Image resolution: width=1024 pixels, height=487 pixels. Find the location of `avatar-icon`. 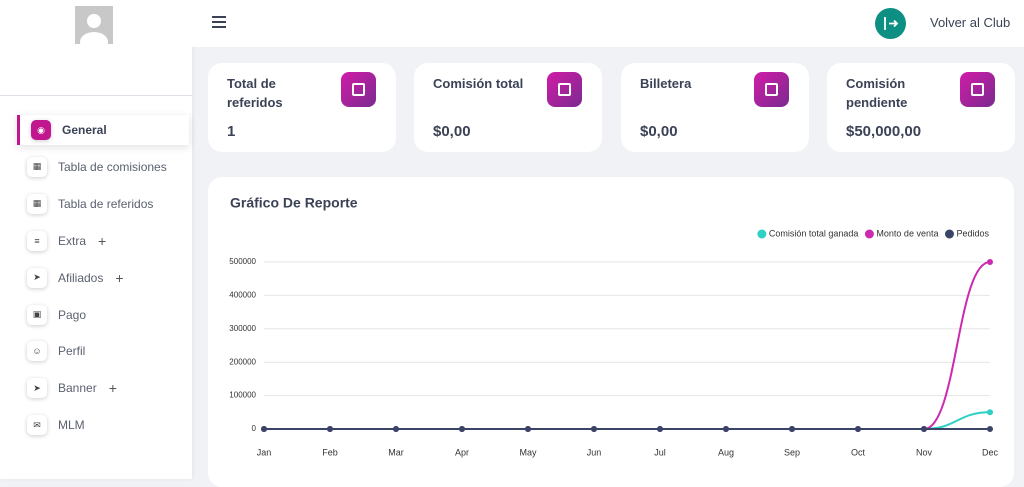

avatar-icon is located at coordinates (94, 29).